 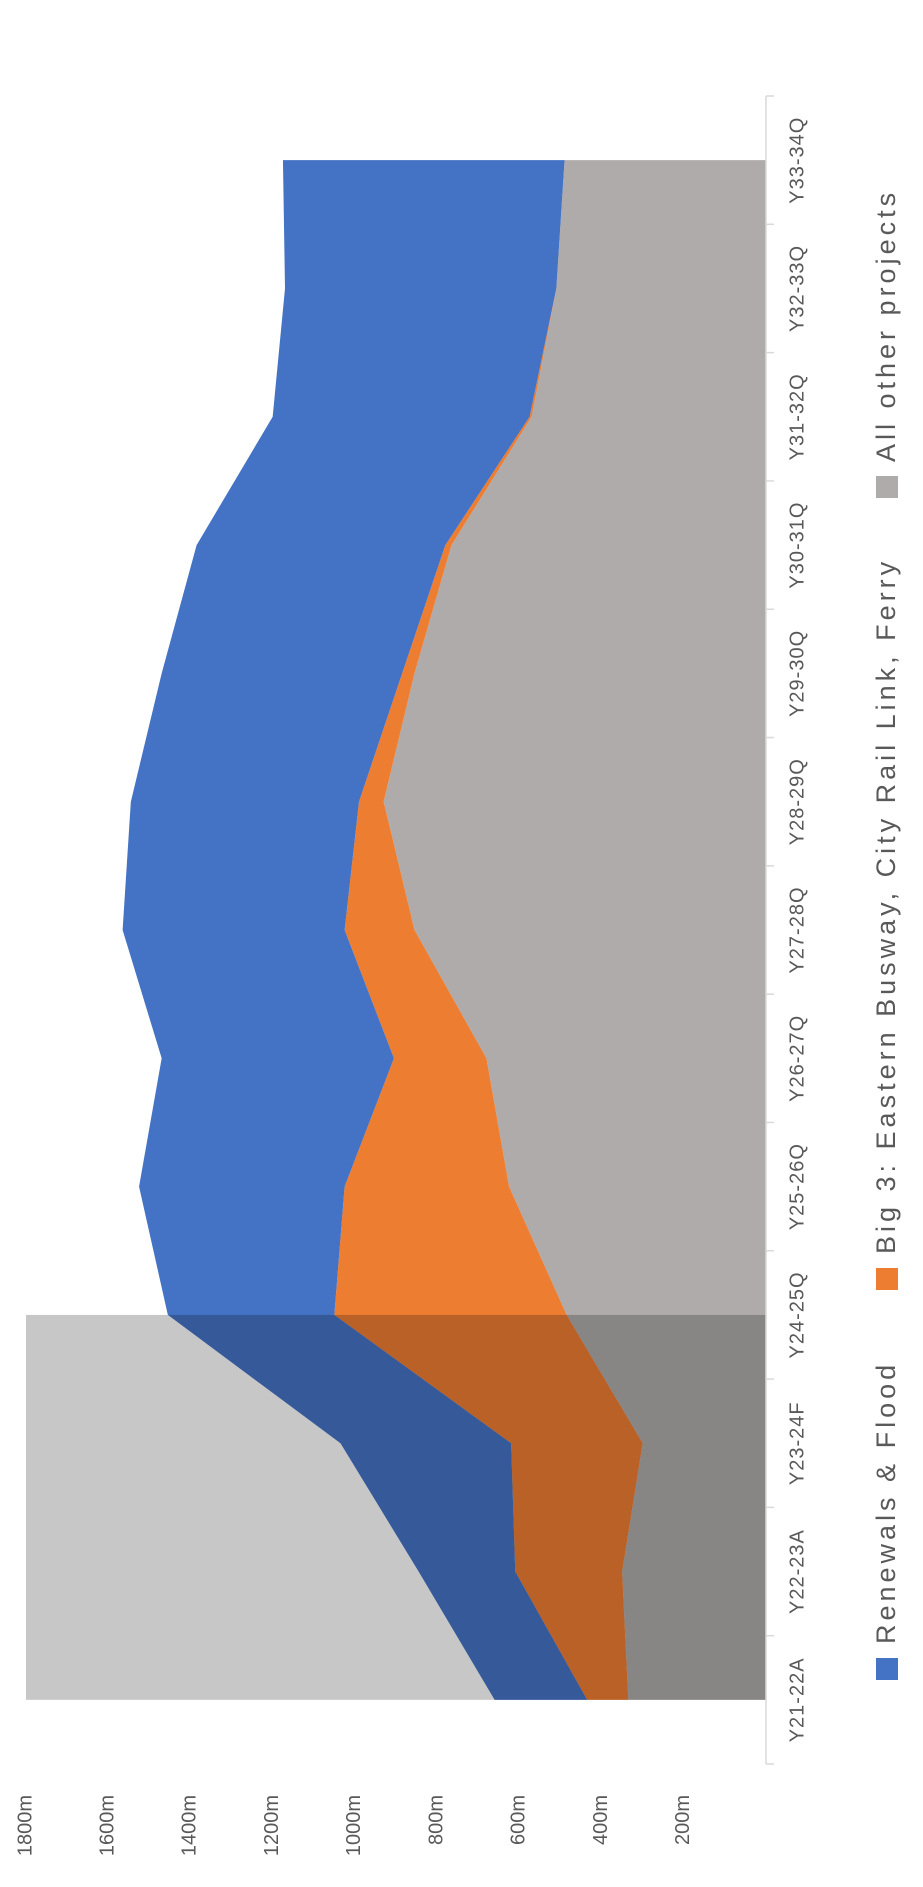 What do you see at coordinates (797, 929) in the screenshot?
I see `x-tick-label: Y27-28Q` at bounding box center [797, 929].